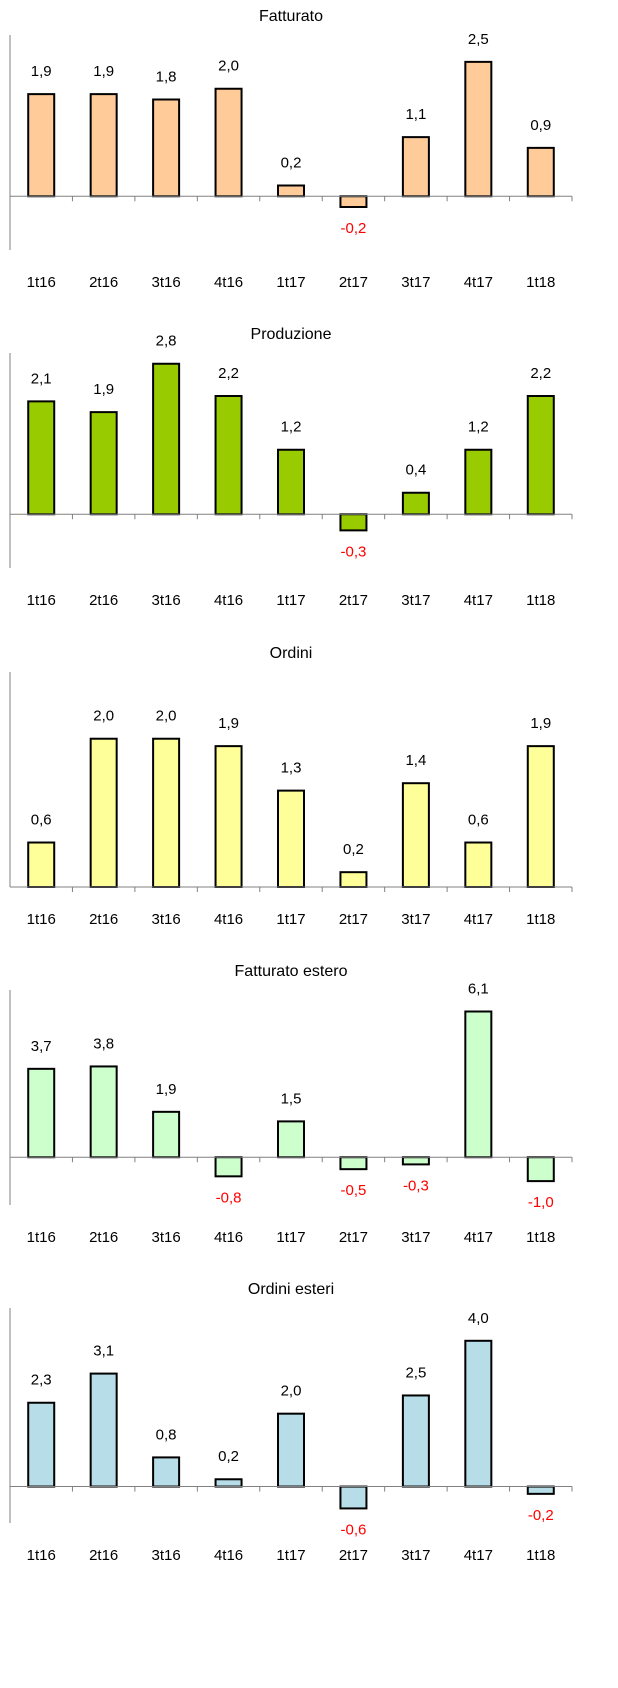 Image resolution: width=618 pixels, height=1688 pixels. Describe the element at coordinates (541, 1202) in the screenshot. I see `value-label: -1,0` at that location.